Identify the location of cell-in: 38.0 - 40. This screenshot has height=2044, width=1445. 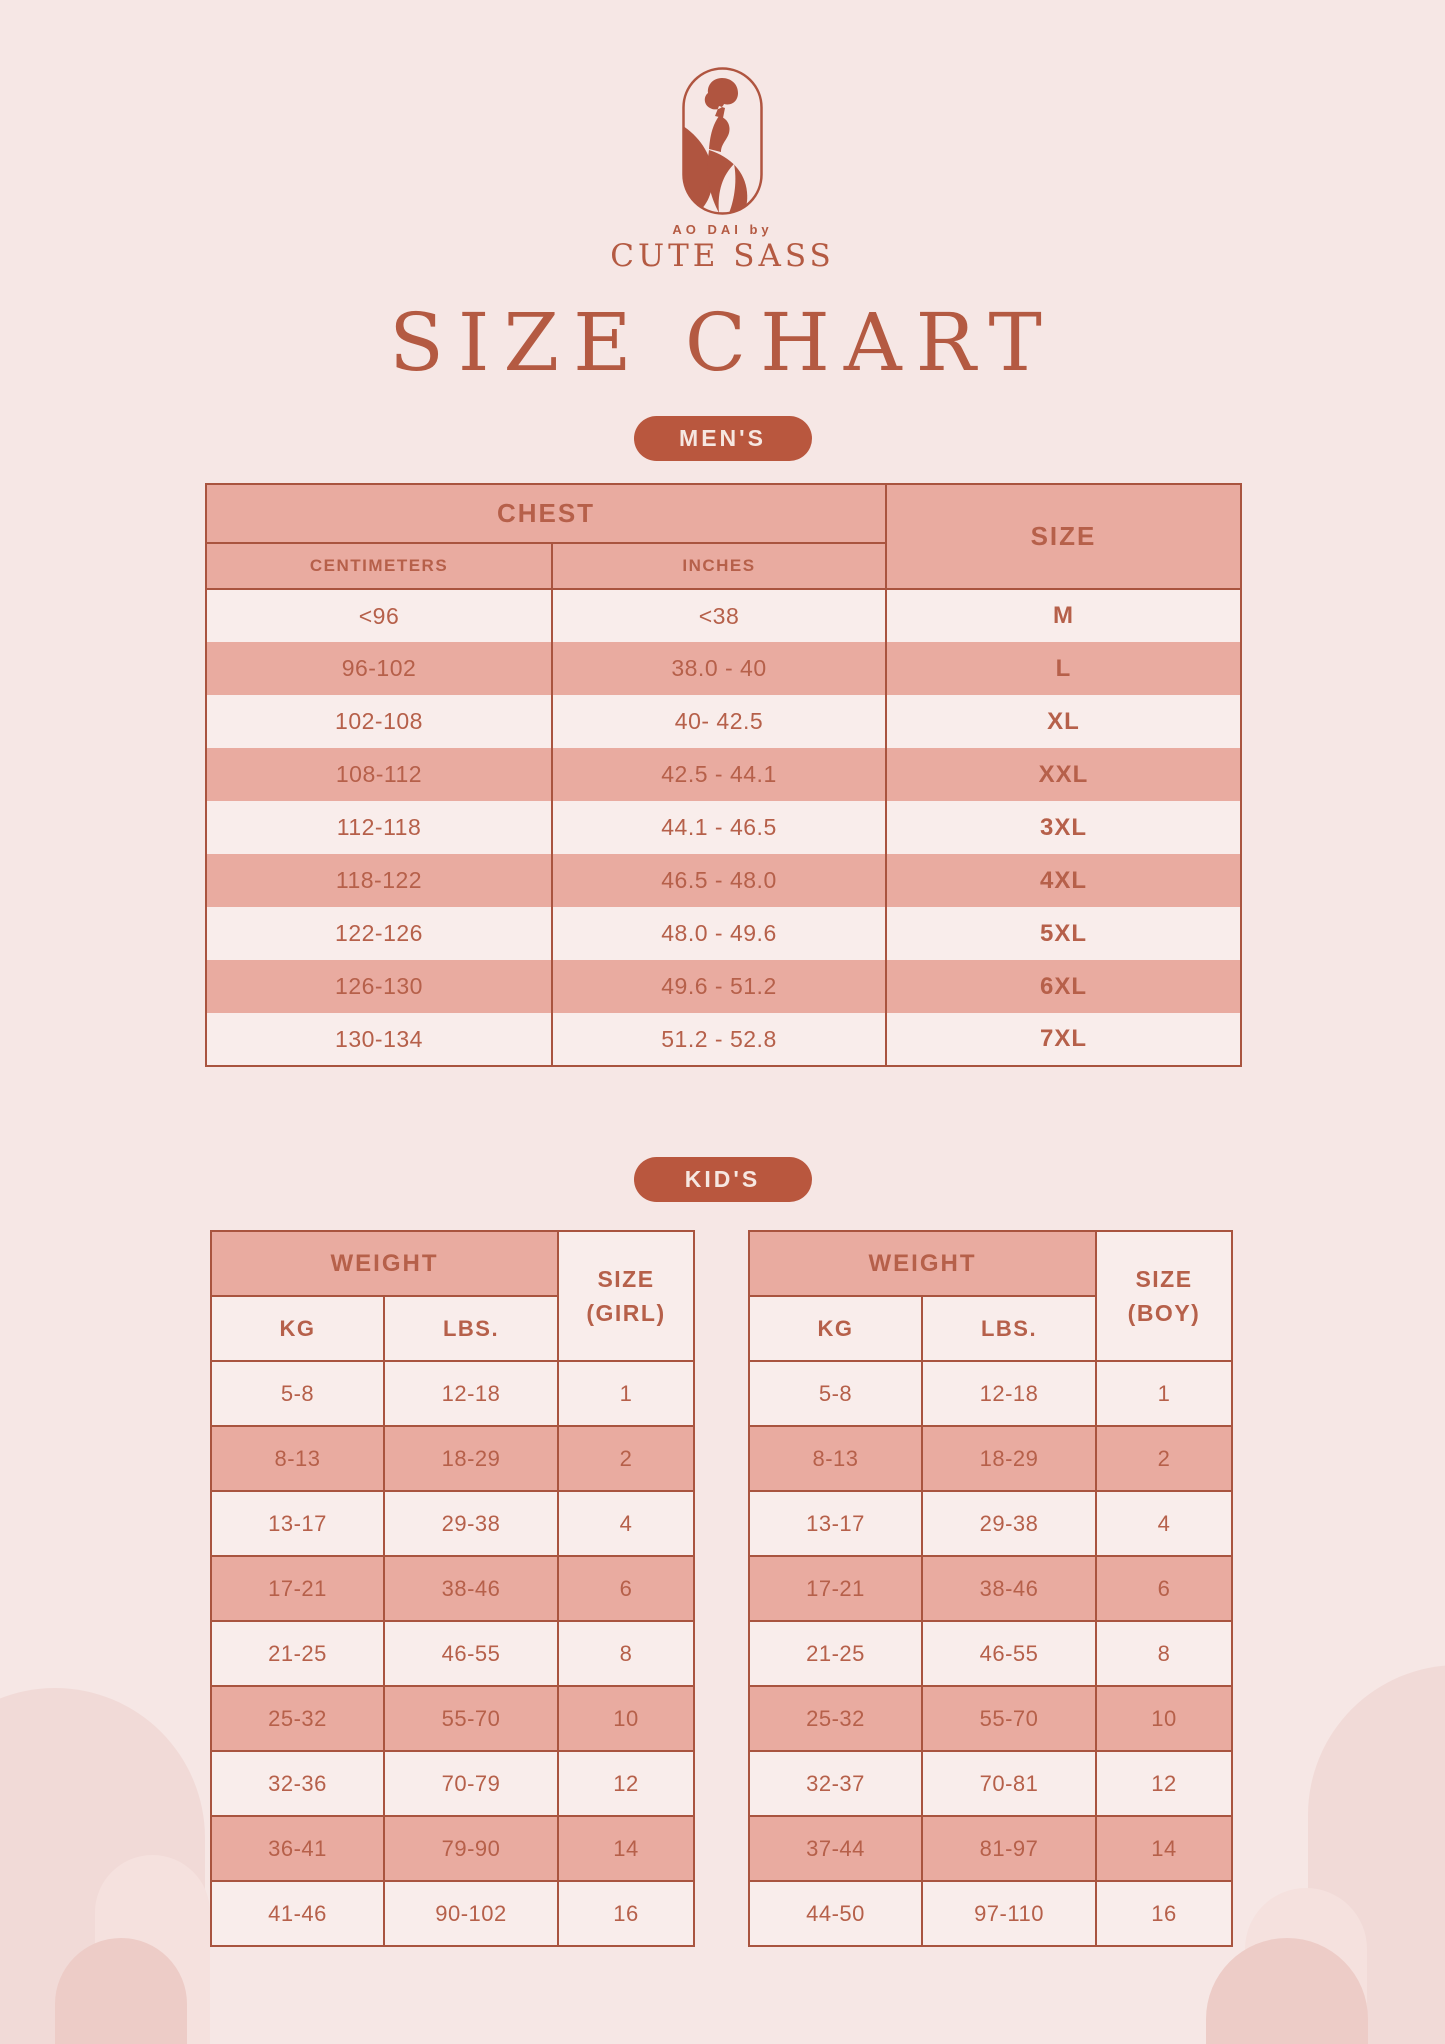
(718, 668).